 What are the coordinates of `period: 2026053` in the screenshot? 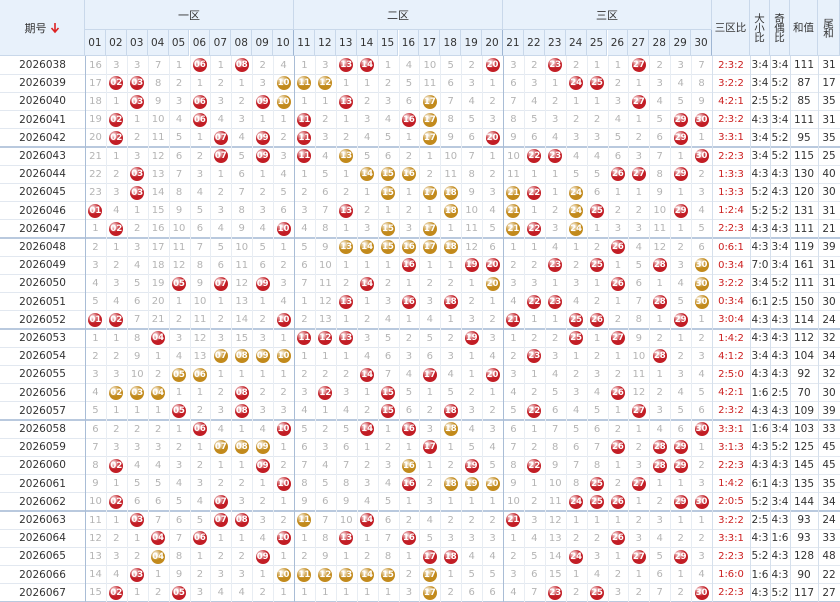 It's located at (42, 338).